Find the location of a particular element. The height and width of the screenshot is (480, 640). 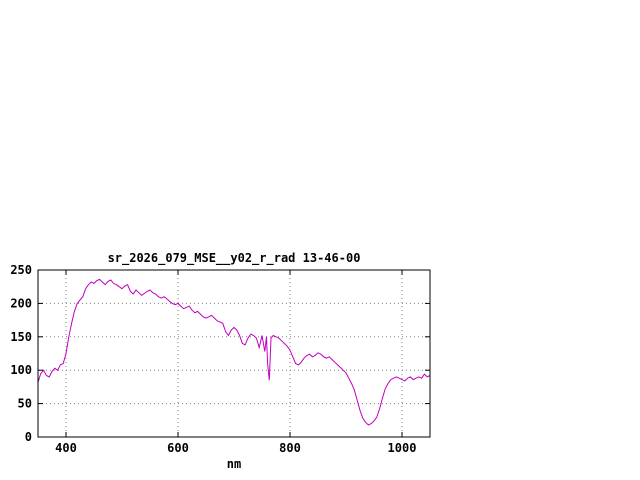

x-tick-label: 1000 is located at coordinates (402, 448).